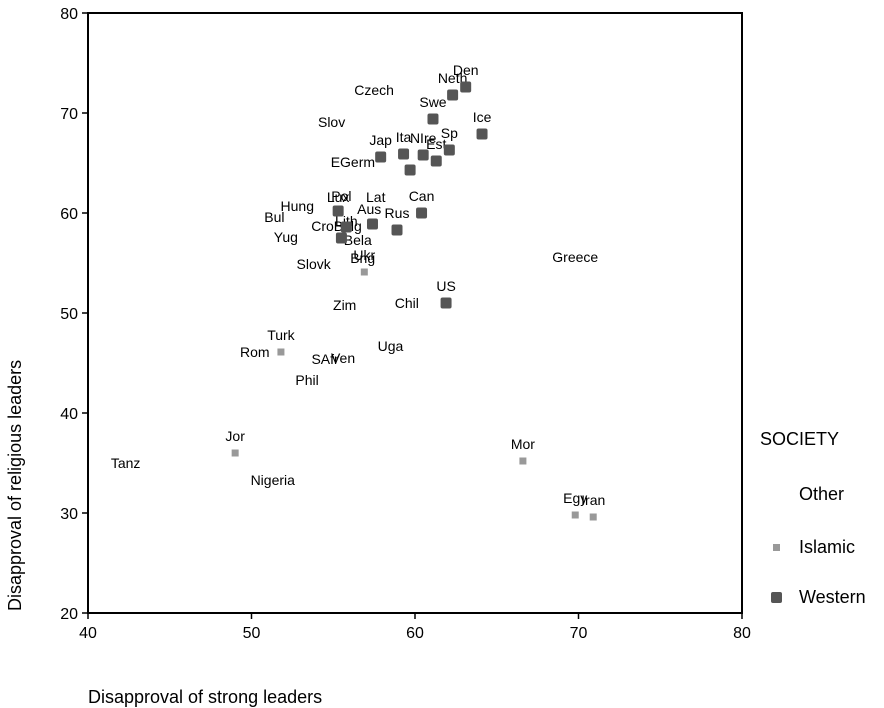 The width and height of the screenshot is (884, 708). What do you see at coordinates (15, 485) in the screenshot?
I see `y-axis-title: Disapproval of religious leaders` at bounding box center [15, 485].